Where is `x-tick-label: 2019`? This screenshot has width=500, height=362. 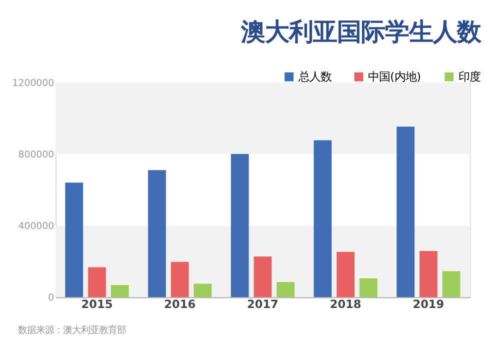 x-tick-label: 2019 is located at coordinates (428, 304).